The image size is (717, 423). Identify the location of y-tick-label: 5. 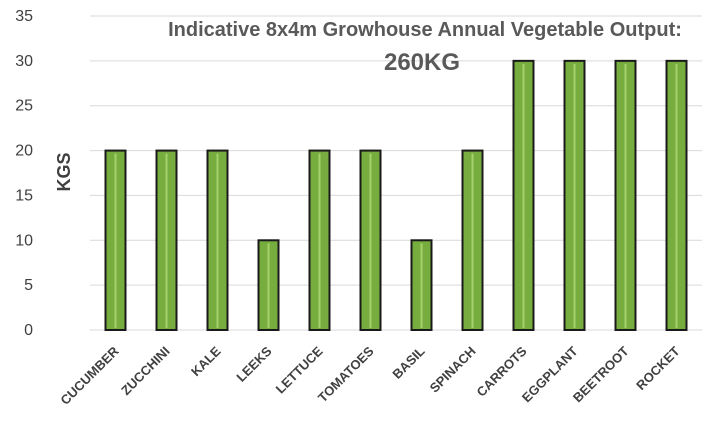
(28, 285).